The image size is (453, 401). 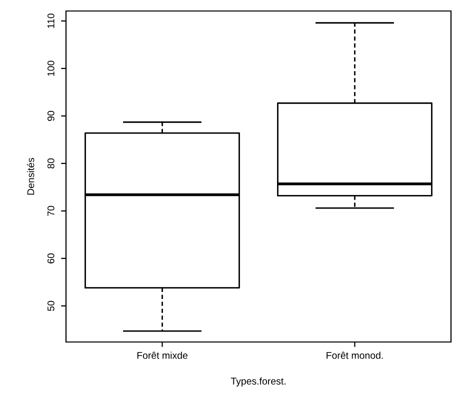 What do you see at coordinates (354, 355) in the screenshot?
I see `x-tick-label: Forêt monod.` at bounding box center [354, 355].